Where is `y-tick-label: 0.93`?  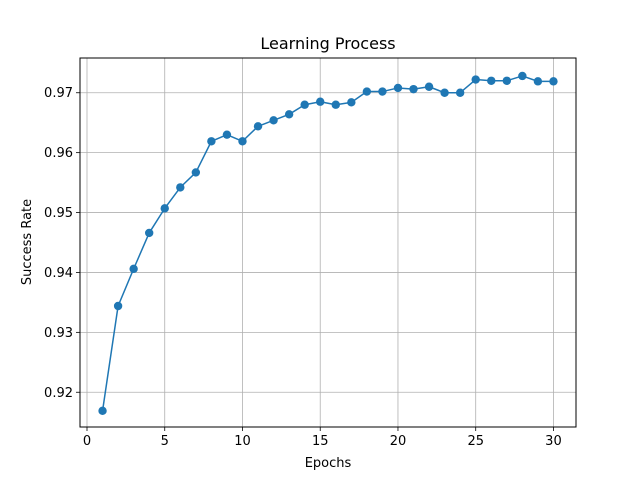 y-tick-label: 0.93 is located at coordinates (58, 333).